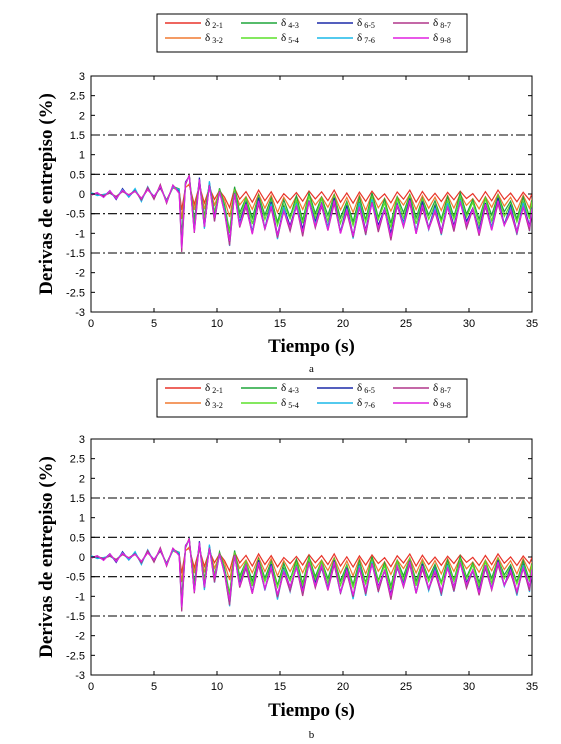 This screenshot has width=561, height=744. What do you see at coordinates (312, 735) in the screenshot?
I see `panel-label: b` at bounding box center [312, 735].